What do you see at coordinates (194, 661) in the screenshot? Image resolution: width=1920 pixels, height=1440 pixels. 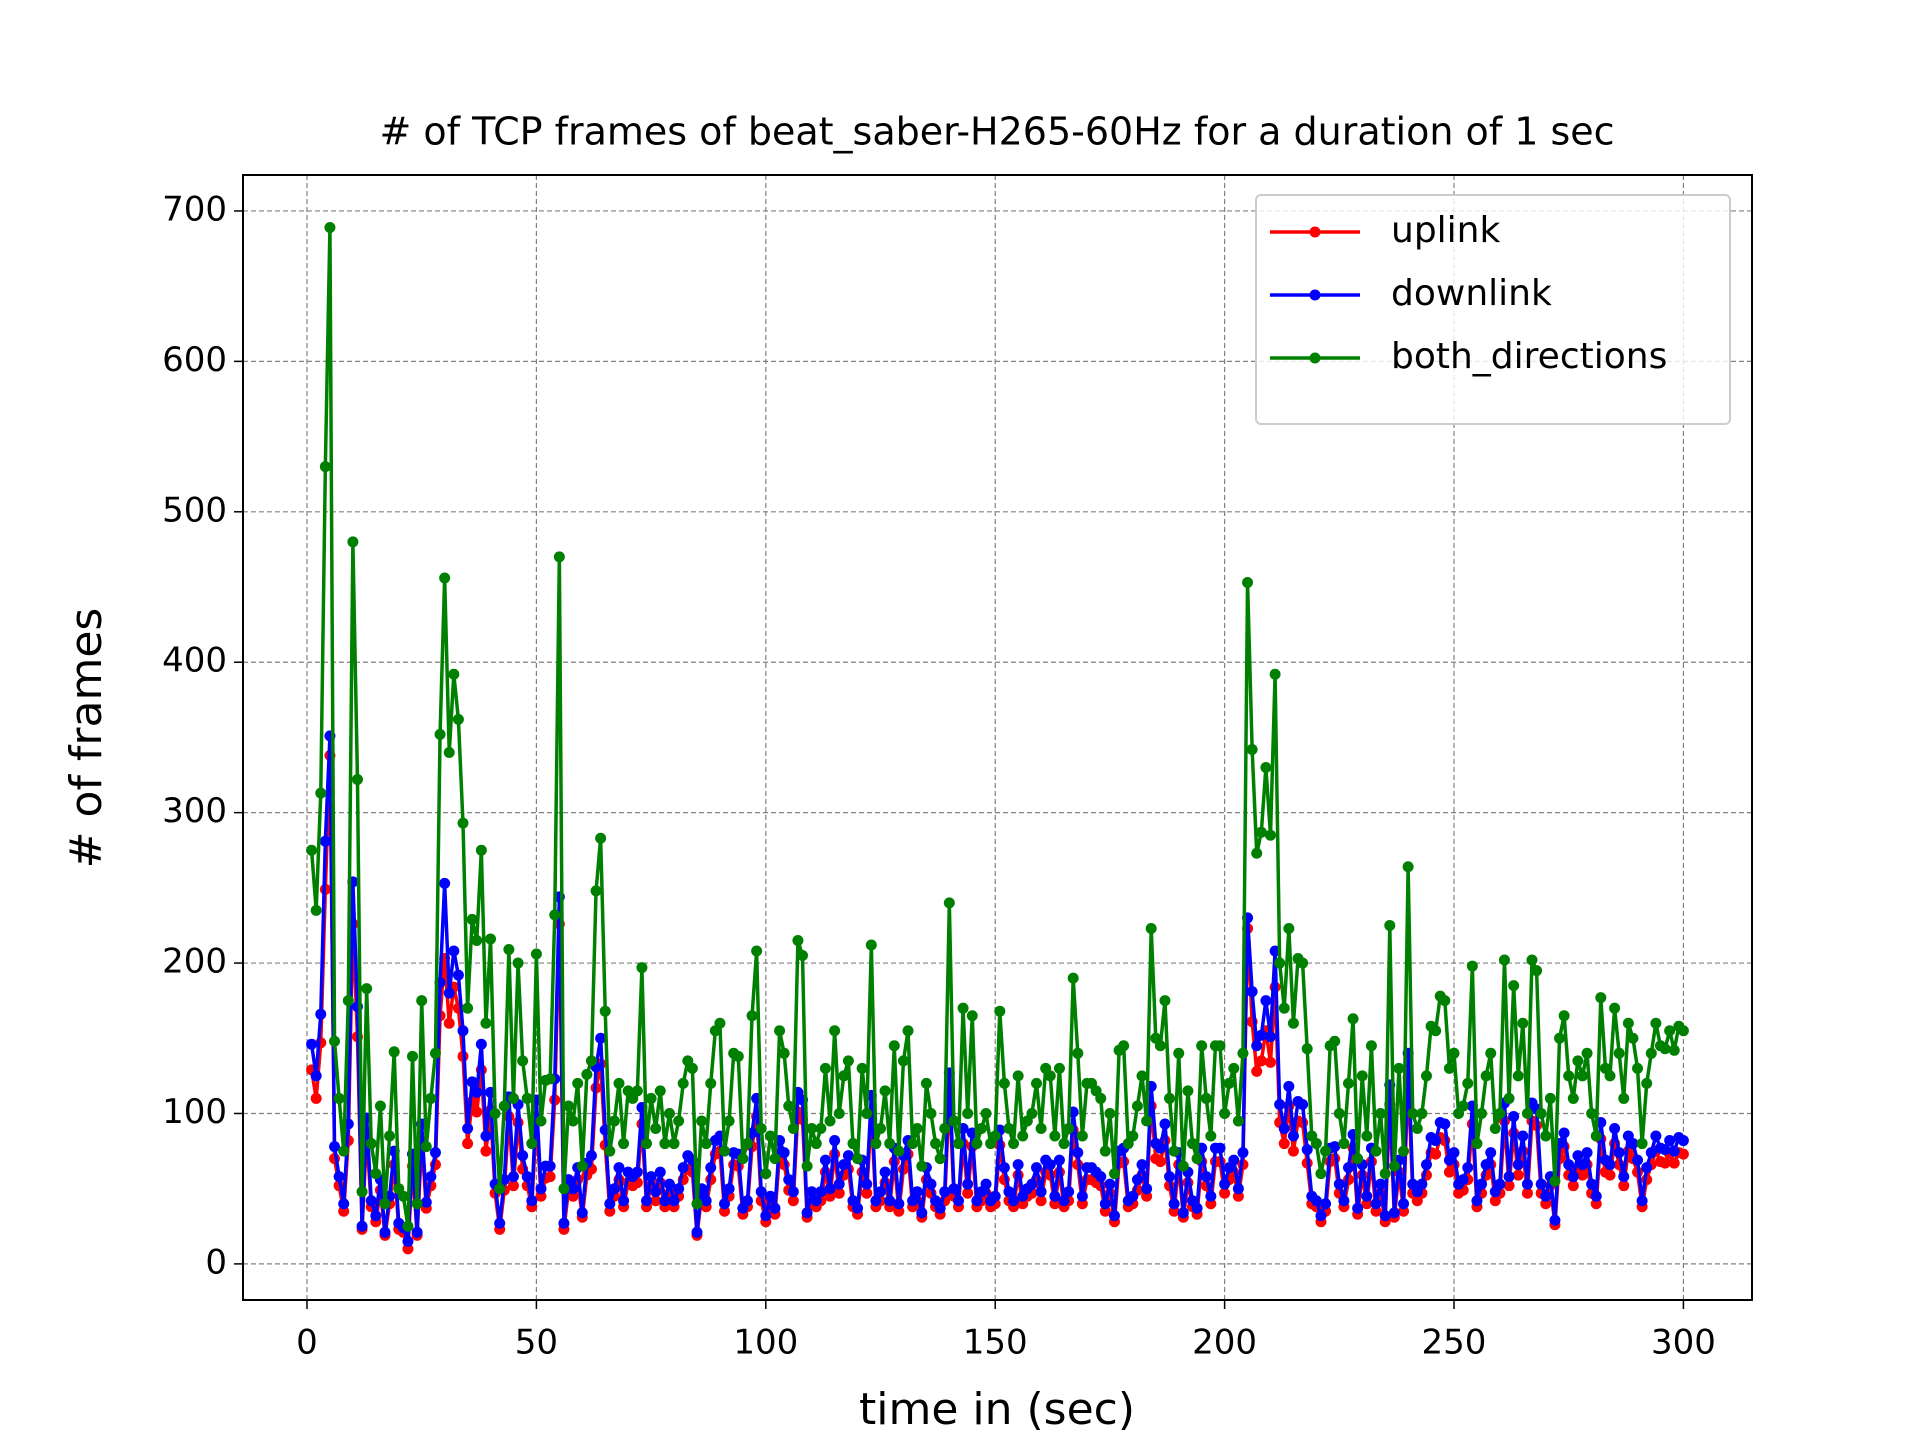 I see `y-tick-label: 400` at bounding box center [194, 661].